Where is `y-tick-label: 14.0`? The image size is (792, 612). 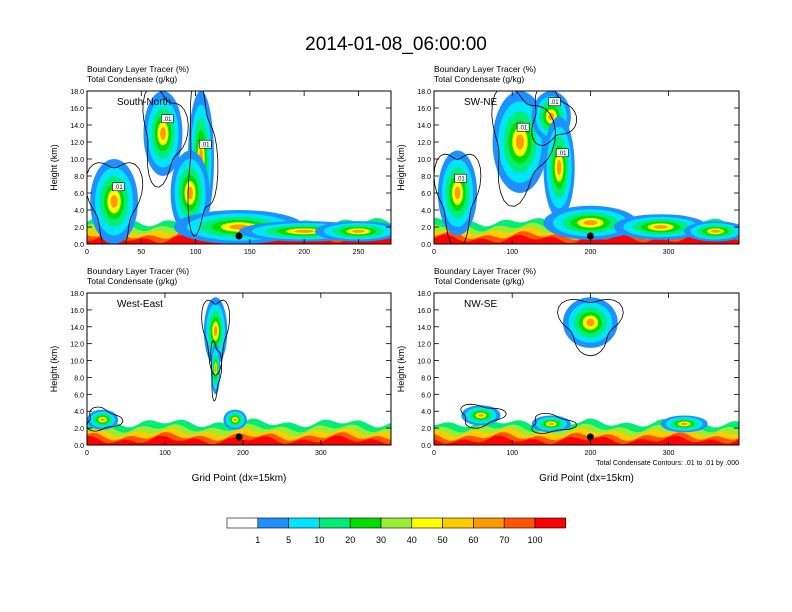
y-tick-label: 14.0 is located at coordinates (424, 126).